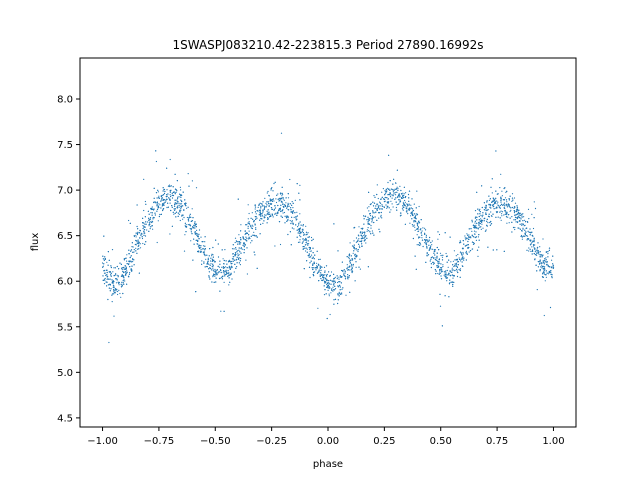 The height and width of the screenshot is (480, 640). Describe the element at coordinates (328, 441) in the screenshot. I see `x-tick-label: 0.00` at that location.